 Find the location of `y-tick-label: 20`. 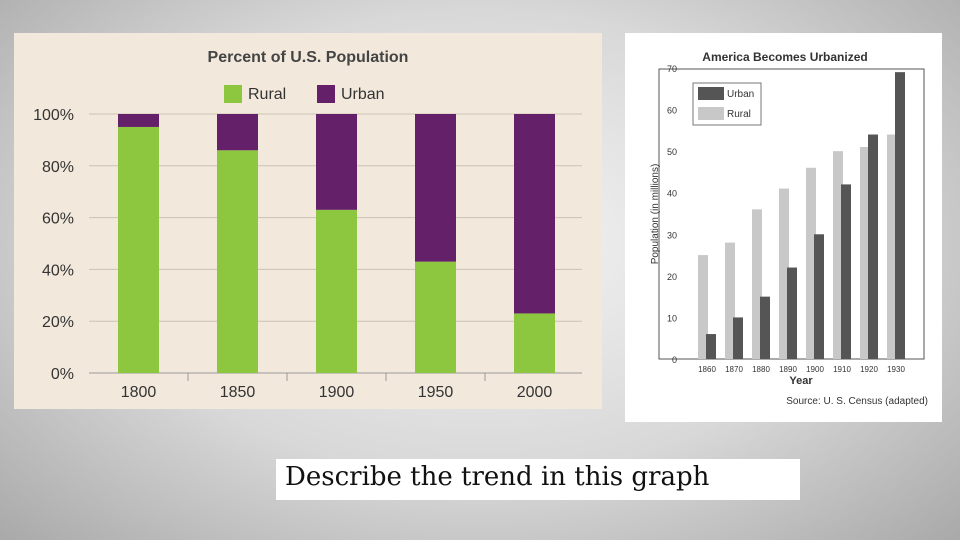

y-tick-label: 20 is located at coordinates (672, 277).